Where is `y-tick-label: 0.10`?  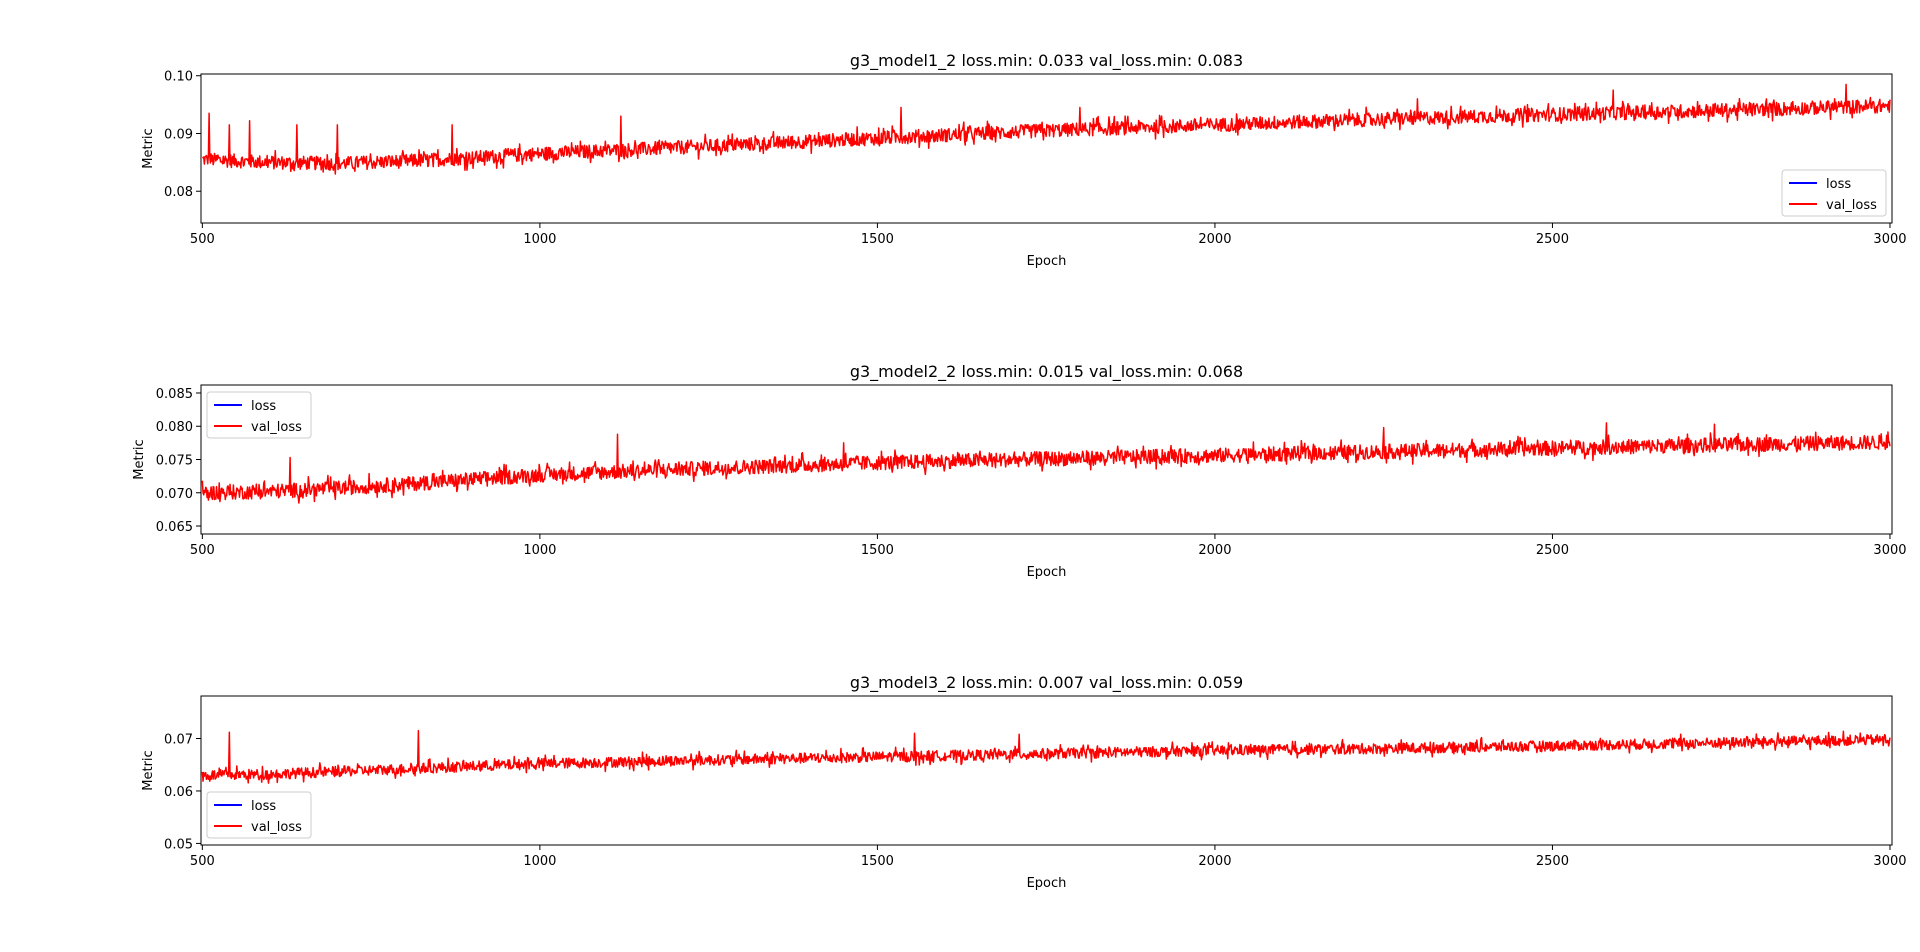 y-tick-label: 0.10 is located at coordinates (178, 77).